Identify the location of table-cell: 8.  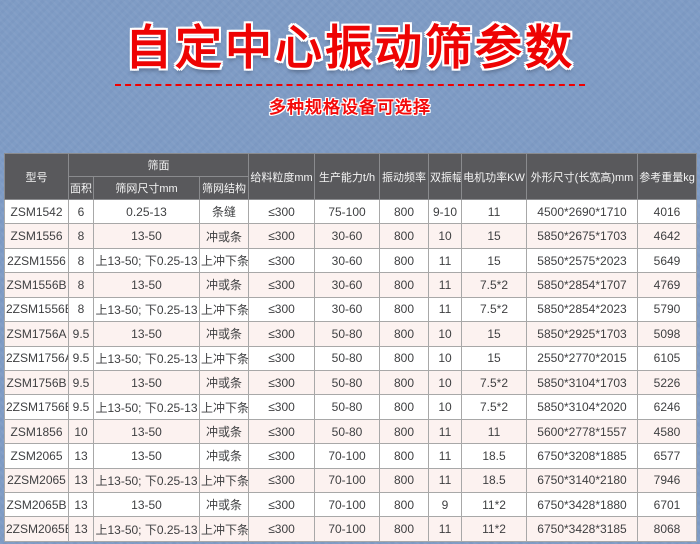
(81, 285).